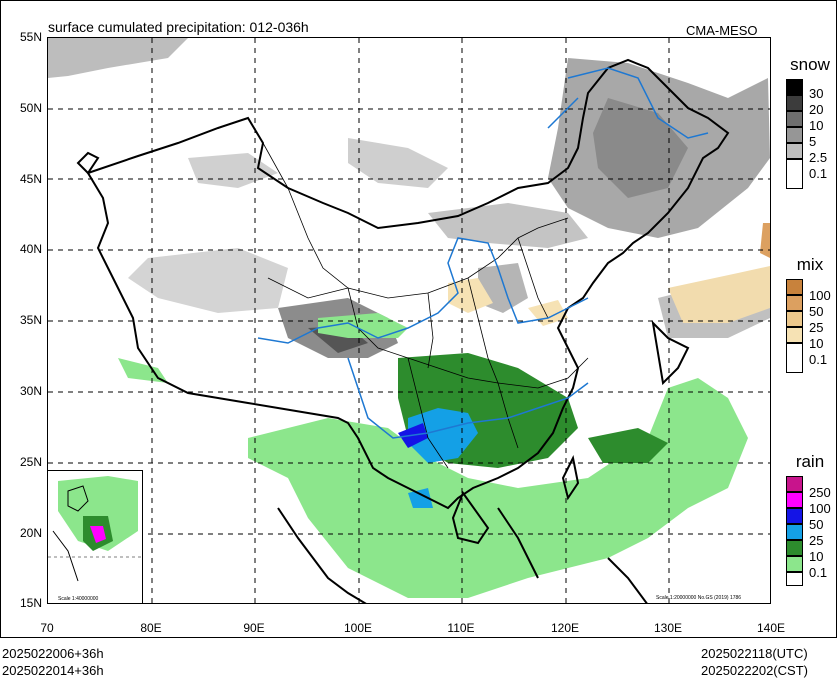 This screenshot has width=839, height=682. Describe the element at coordinates (30, 533) in the screenshot. I see `lat-label-20n: 20N` at that location.